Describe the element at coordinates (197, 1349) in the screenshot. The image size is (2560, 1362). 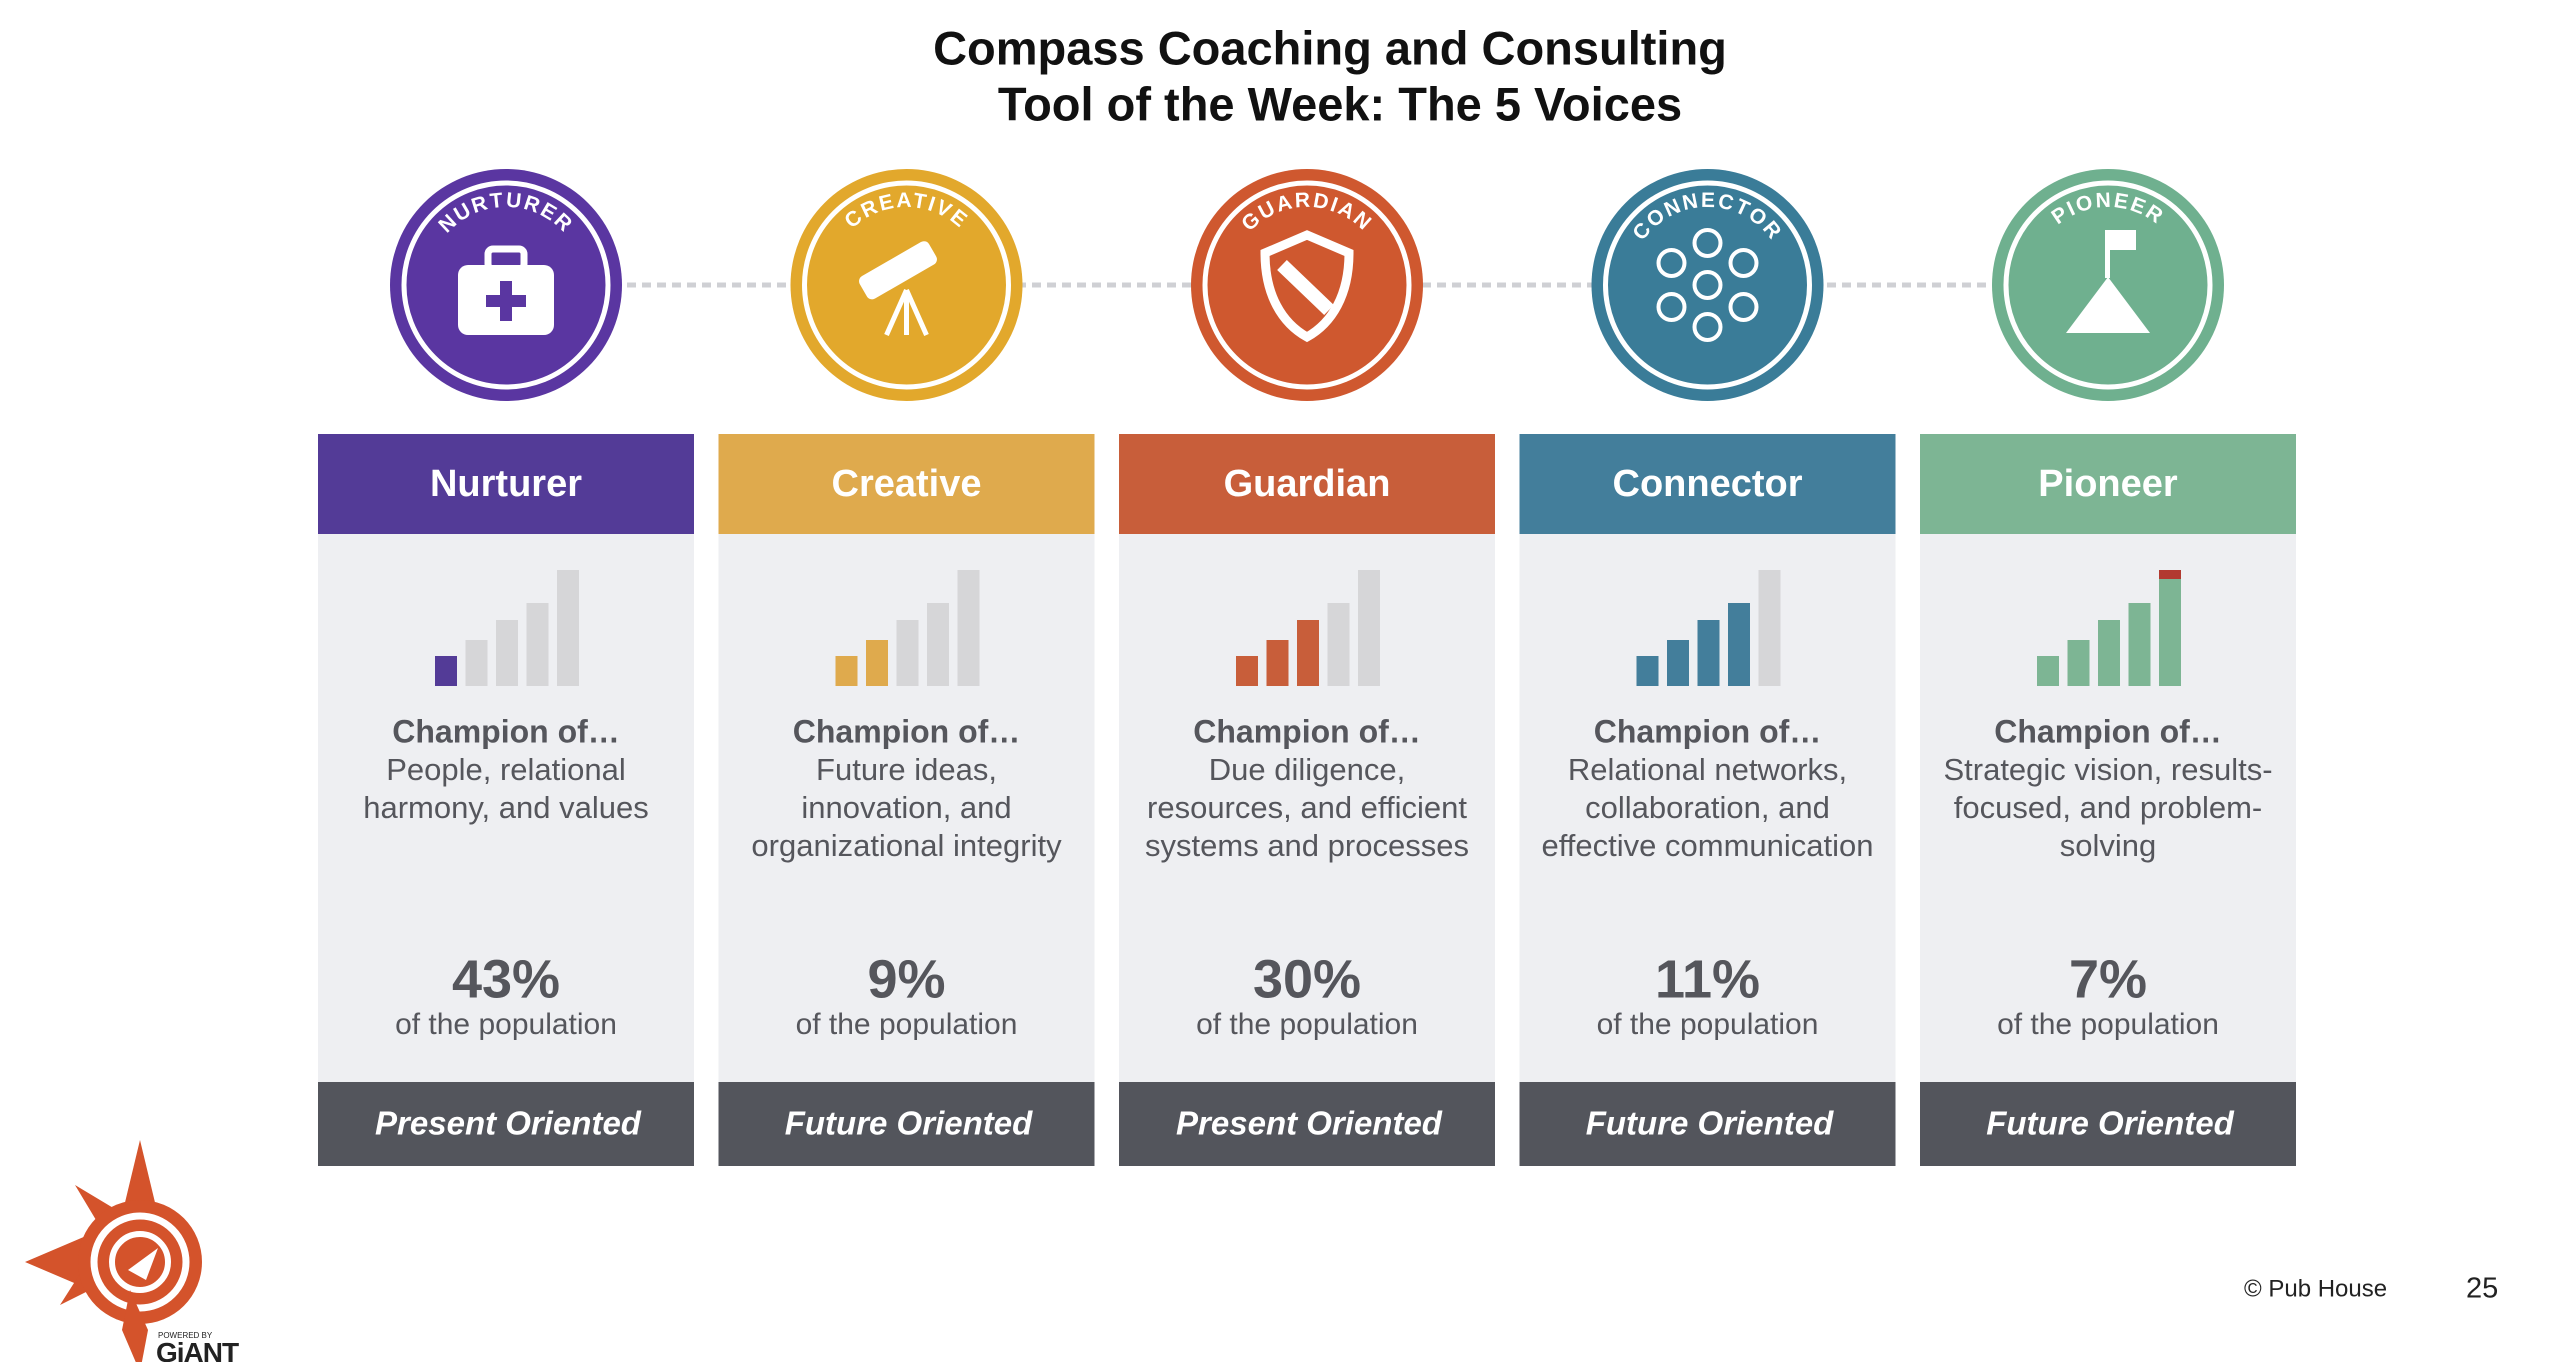
I see `logo-text: GiANT` at that location.